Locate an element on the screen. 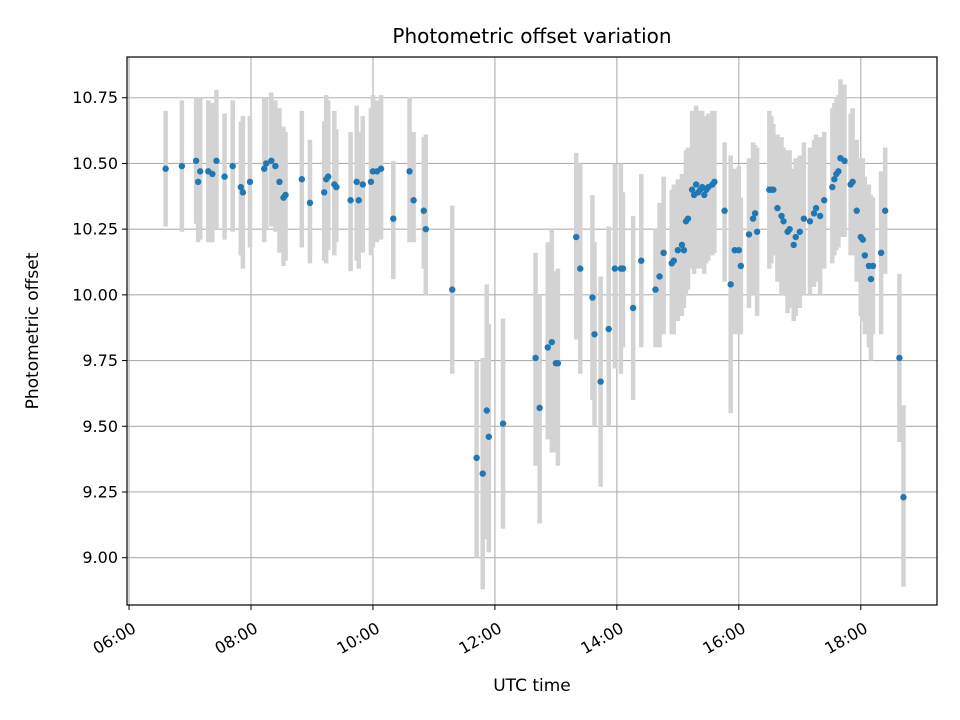 This screenshot has height=720, width=960. y-axis: 9.00 9.25 9.50 9.75 10.00 10.25 10.50 10.75 is located at coordinates (99, 327).